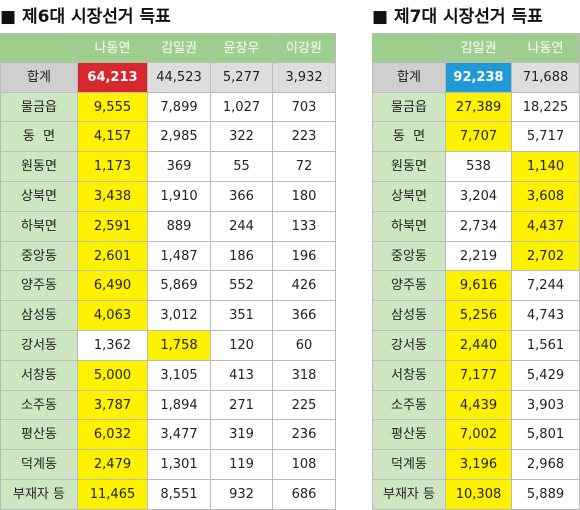  I want to click on vote-cell: 2,591, so click(113, 226).